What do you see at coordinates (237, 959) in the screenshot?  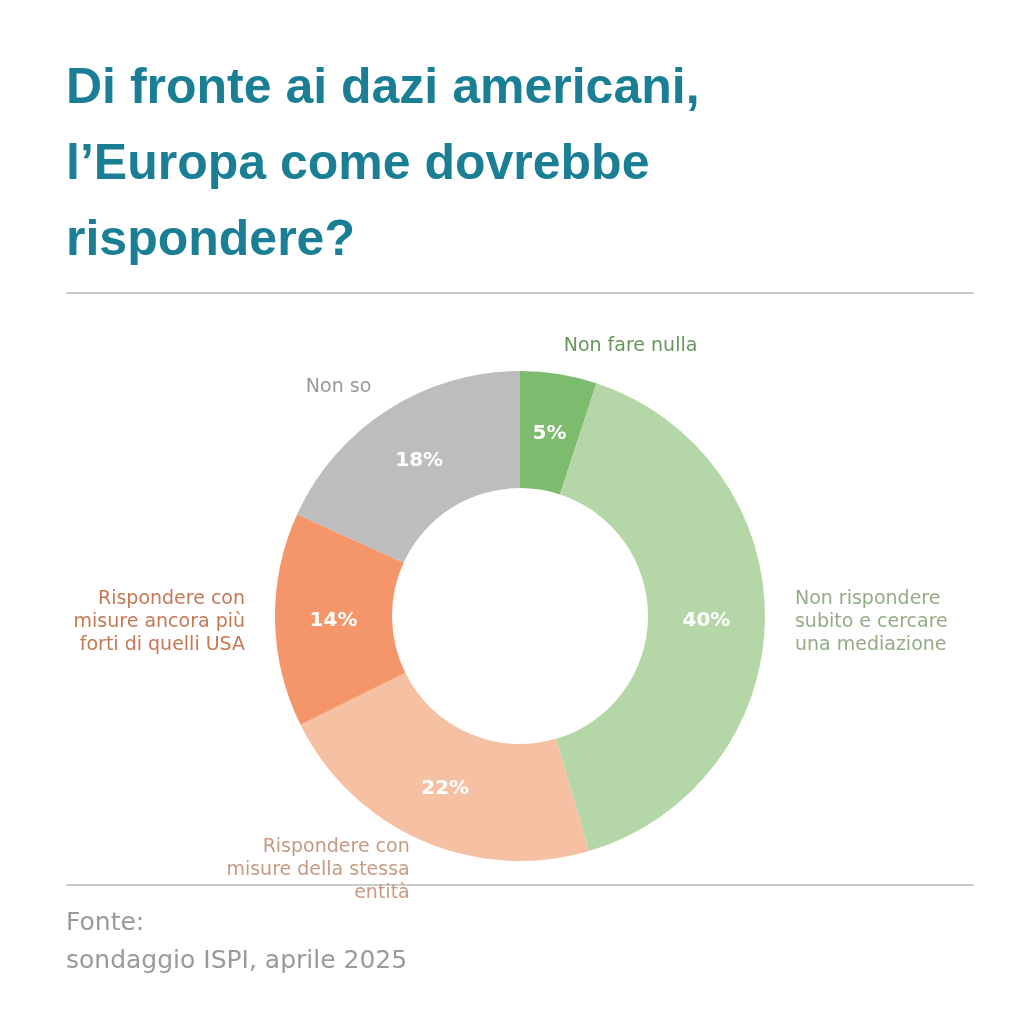 I see `text: sondaggio ISPI, aprile 2025` at bounding box center [237, 959].